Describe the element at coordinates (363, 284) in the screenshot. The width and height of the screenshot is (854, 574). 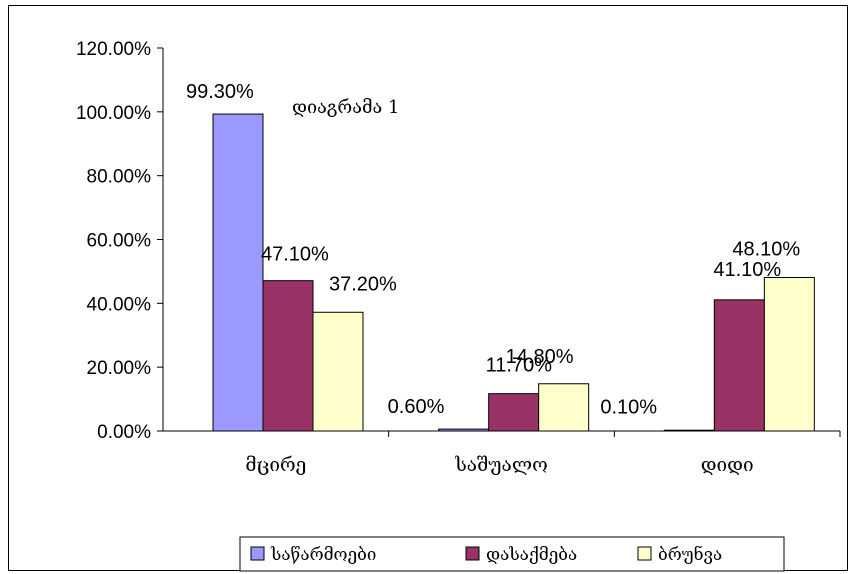
I see `data-label: 37.20%` at that location.